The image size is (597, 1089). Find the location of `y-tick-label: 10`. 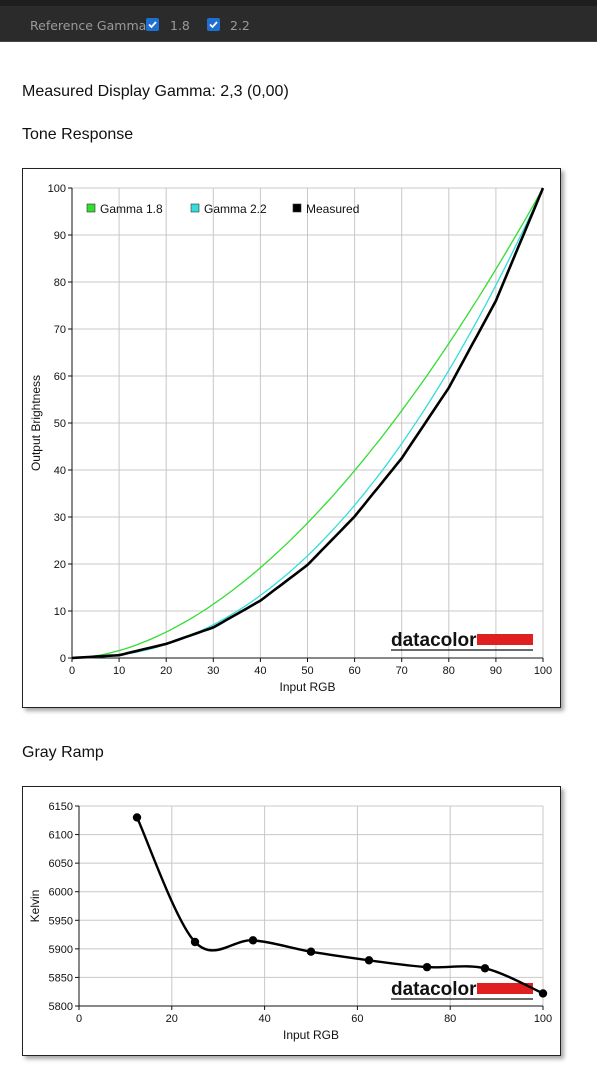

y-tick-label: 10 is located at coordinates (60, 612).